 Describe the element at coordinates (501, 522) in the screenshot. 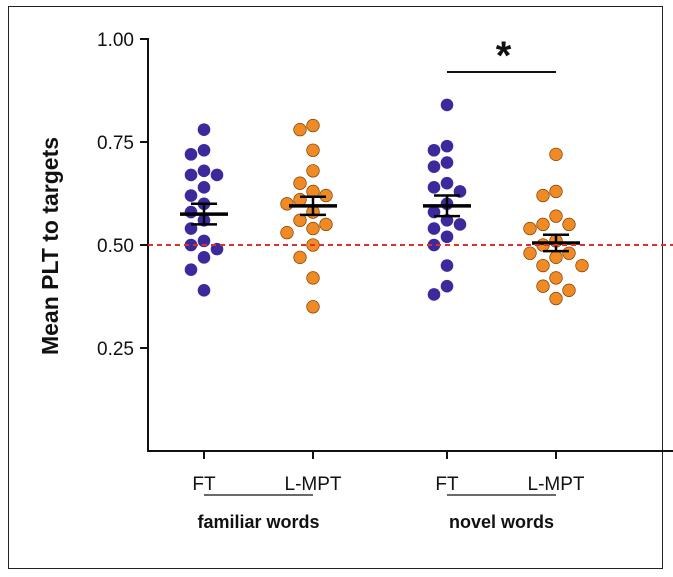

I see `group-label: novel words` at that location.